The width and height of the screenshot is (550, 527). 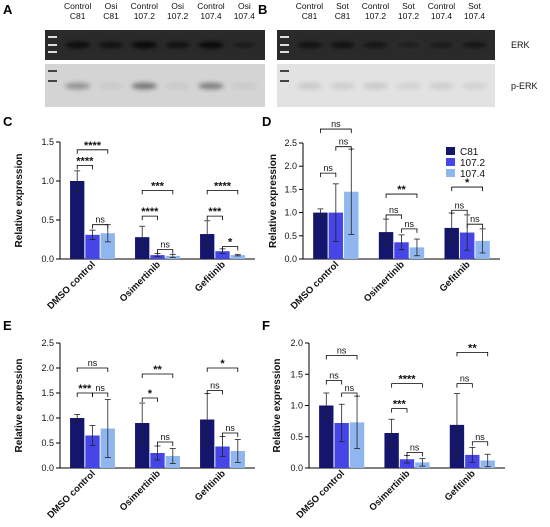 I want to click on category-label: Osimertinib, so click(x=389, y=490).